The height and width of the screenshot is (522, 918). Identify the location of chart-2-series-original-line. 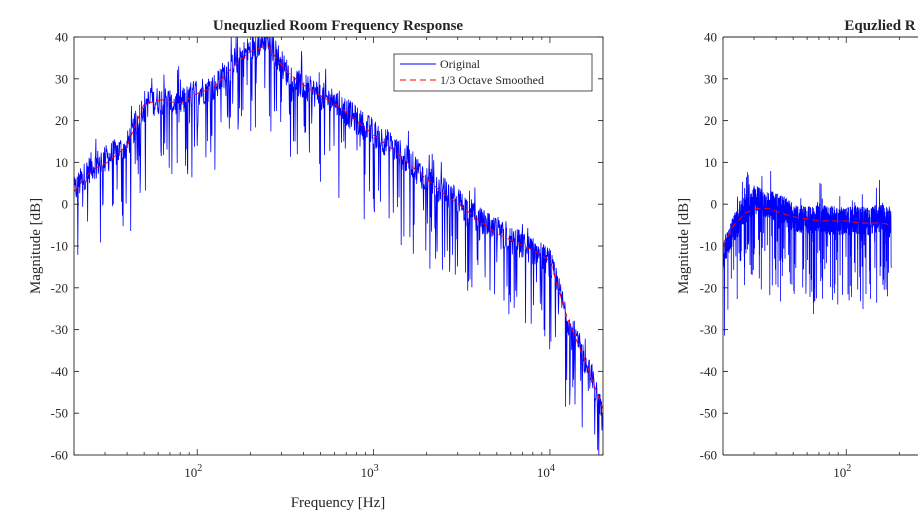
(807, 253).